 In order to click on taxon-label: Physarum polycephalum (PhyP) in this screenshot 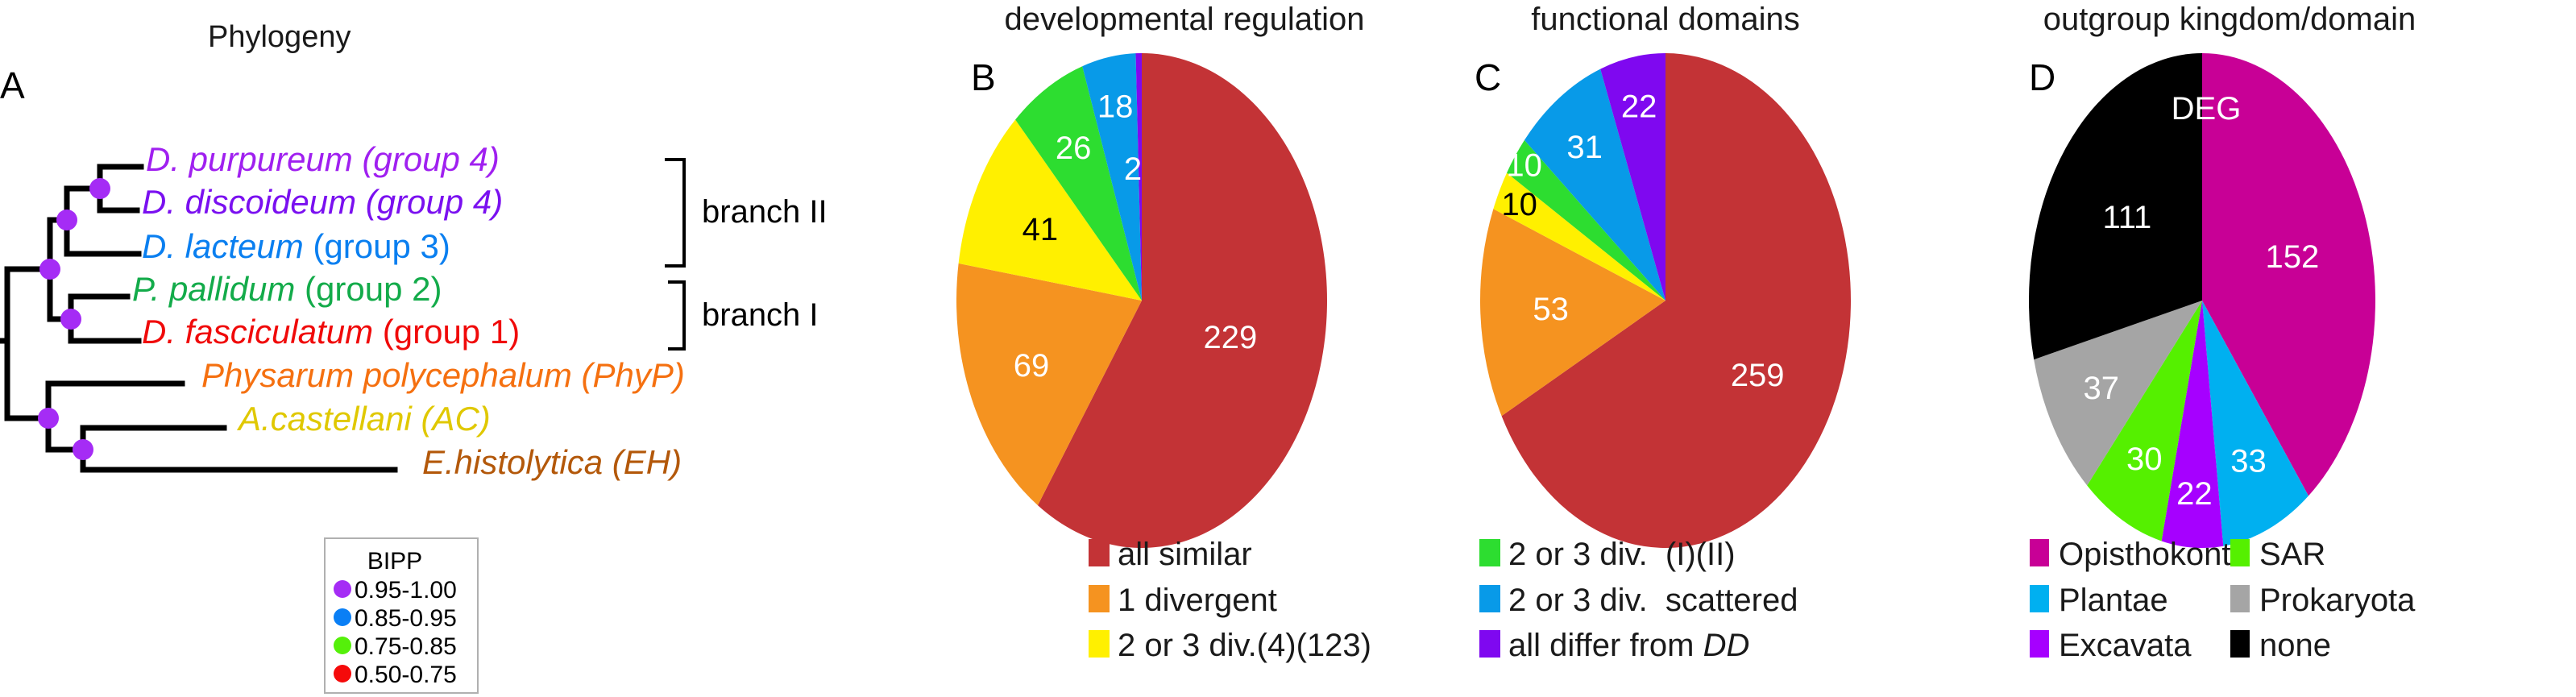, I will do `click(443, 375)`.